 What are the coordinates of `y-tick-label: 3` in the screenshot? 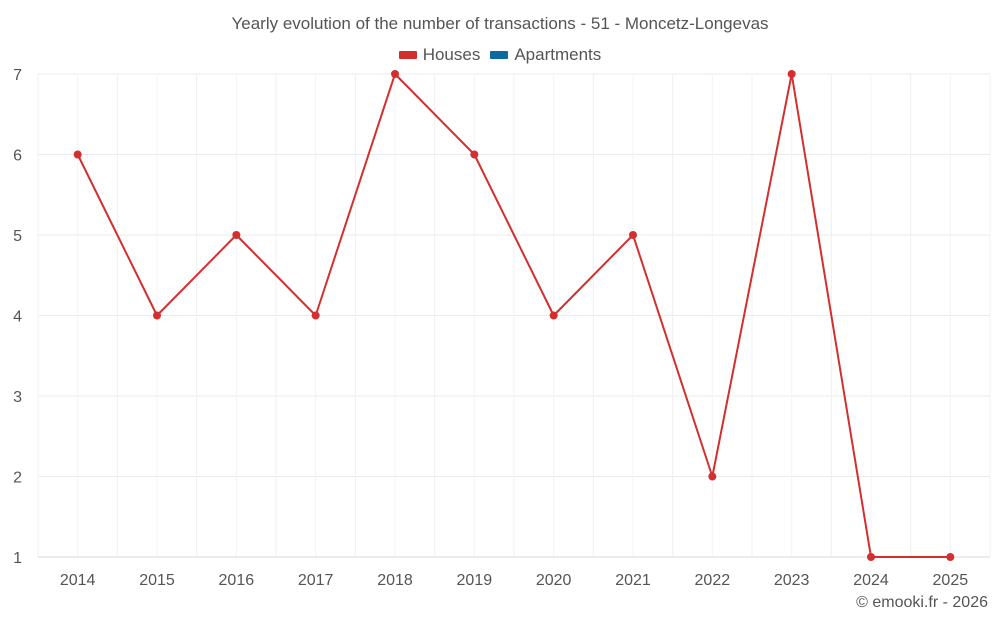 It's located at (17, 397).